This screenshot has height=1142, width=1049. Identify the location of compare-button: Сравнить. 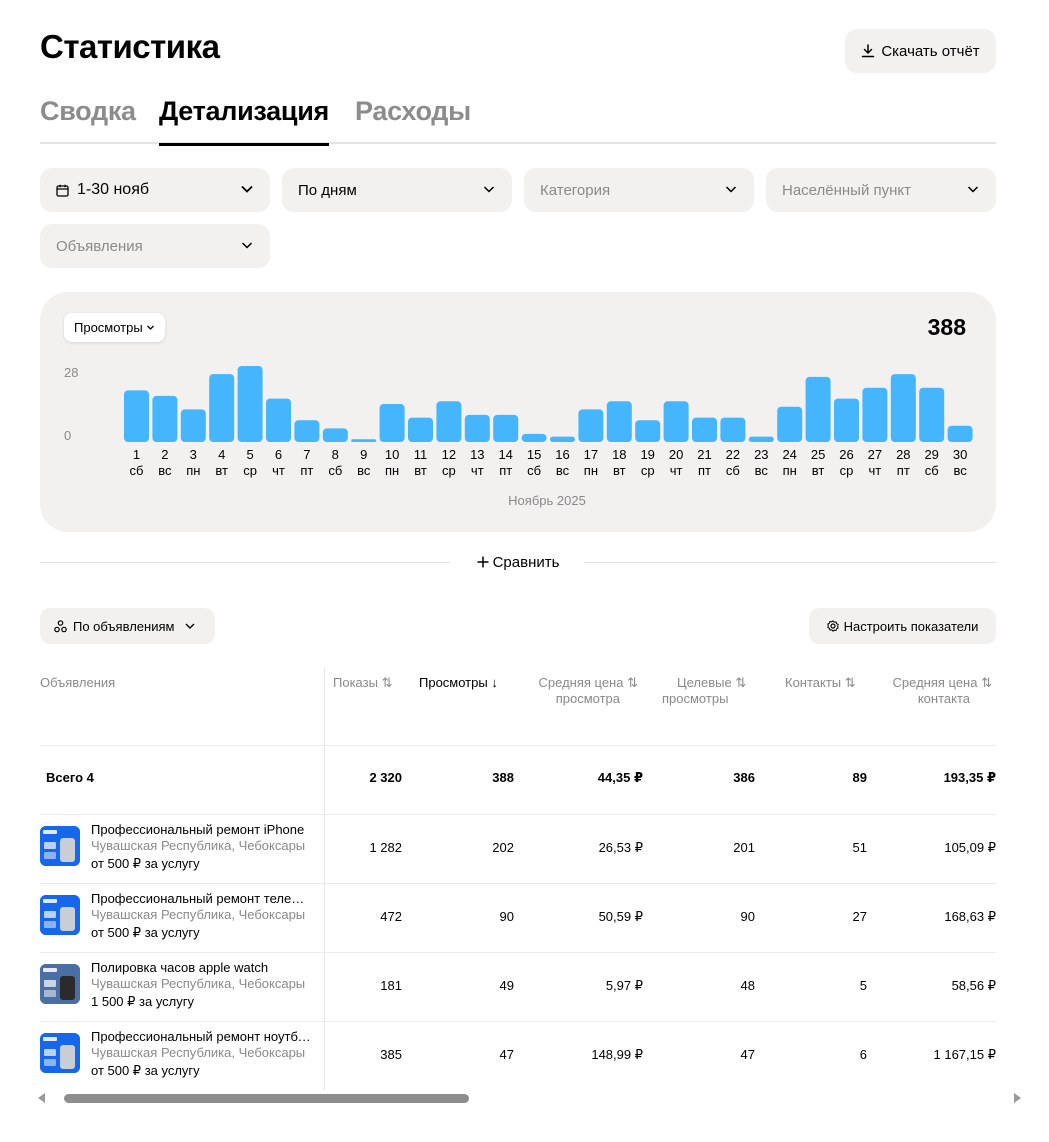
(518, 562).